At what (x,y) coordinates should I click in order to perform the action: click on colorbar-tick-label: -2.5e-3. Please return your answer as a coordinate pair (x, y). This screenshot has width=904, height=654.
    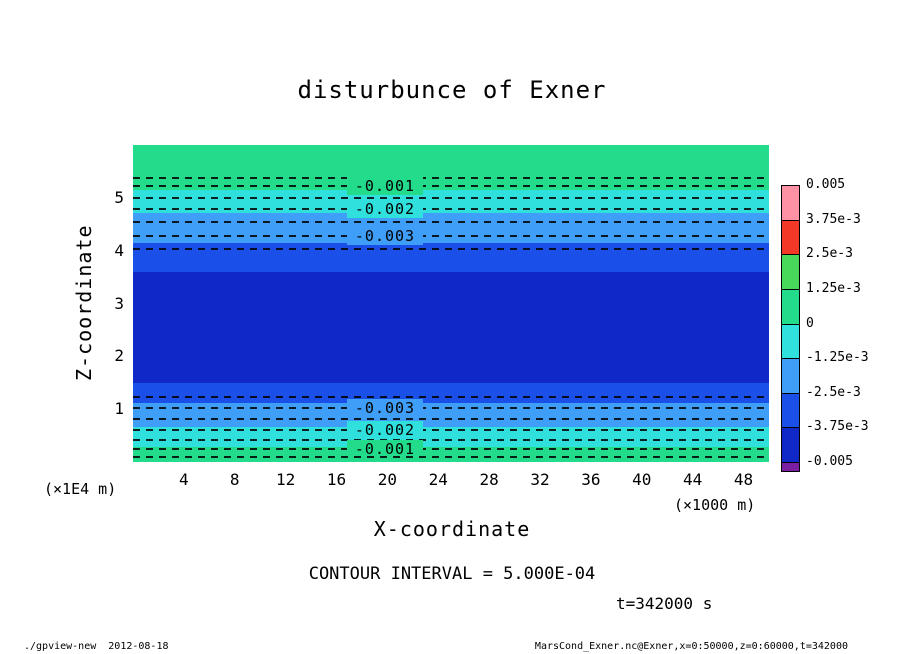
    Looking at the image, I should click on (833, 392).